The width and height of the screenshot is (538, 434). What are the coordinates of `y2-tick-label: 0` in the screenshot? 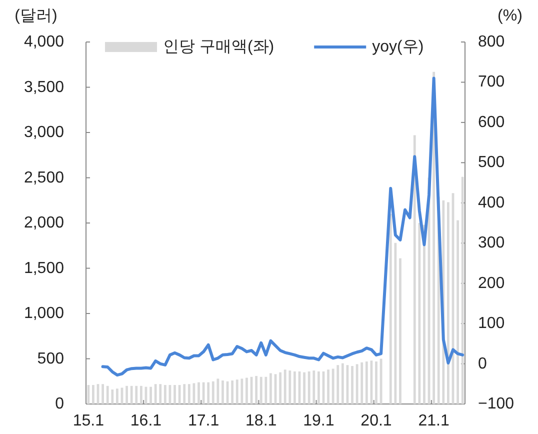 It's located at (482, 363).